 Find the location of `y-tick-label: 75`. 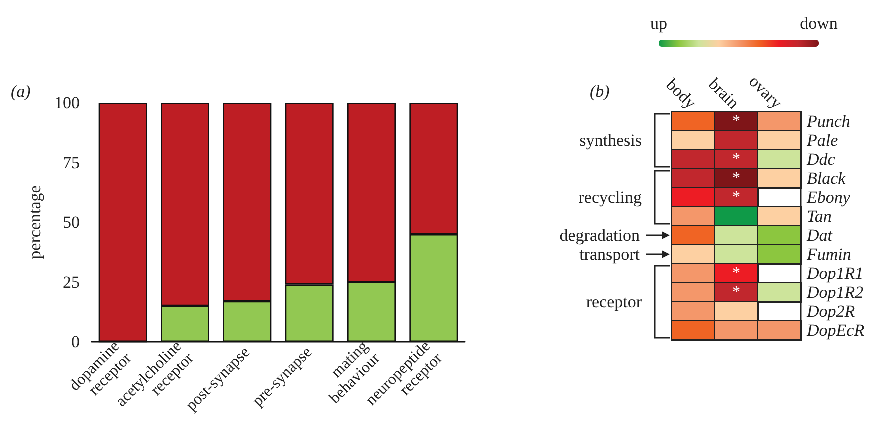

y-tick-label: 75 is located at coordinates (71, 162).